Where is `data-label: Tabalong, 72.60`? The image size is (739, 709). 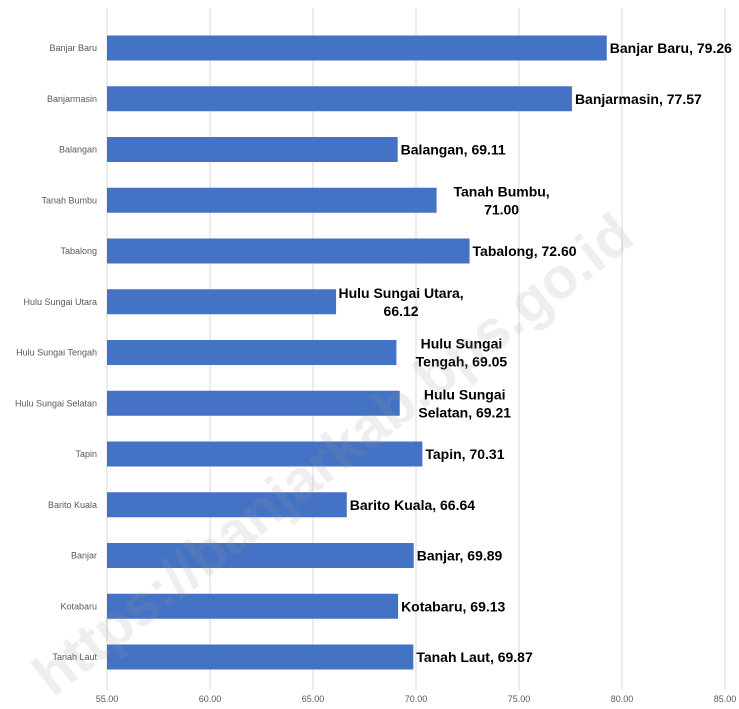 data-label: Tabalong, 72.60 is located at coordinates (525, 251).